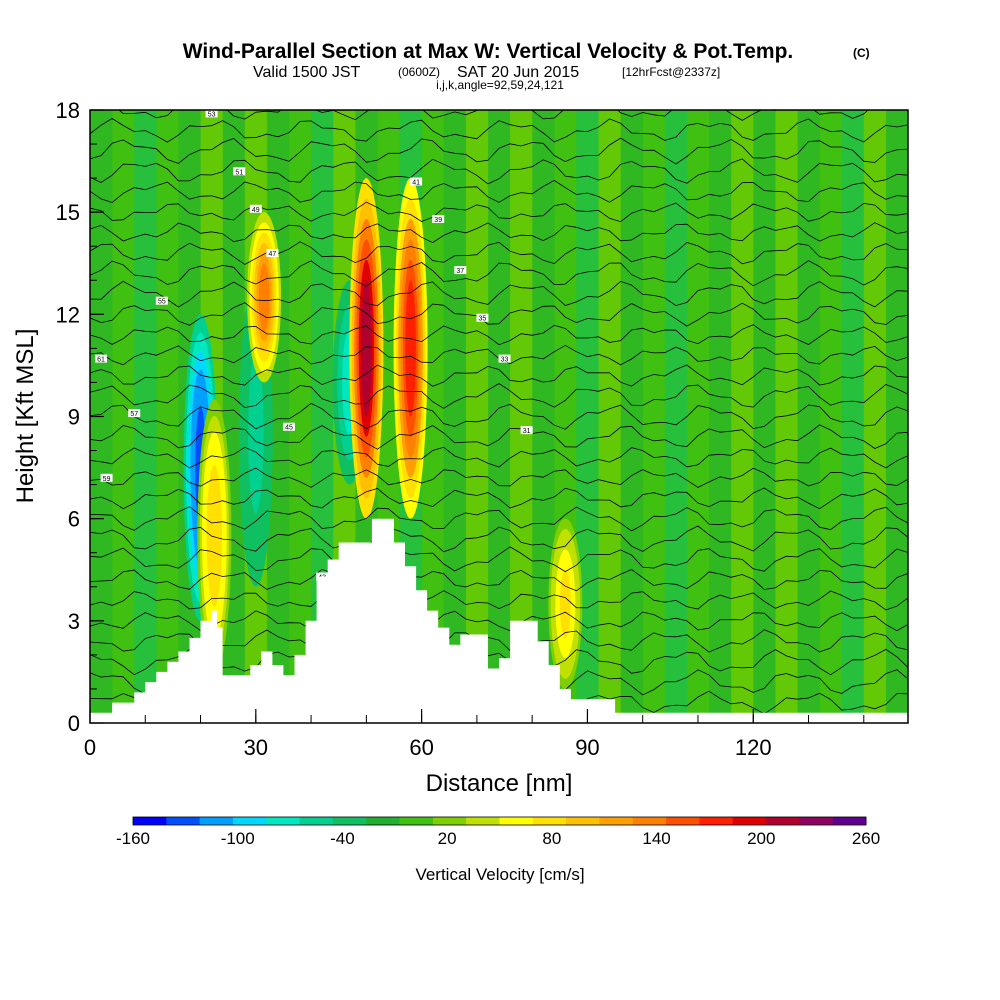 Image resolution: width=1000 pixels, height=1000 pixels. I want to click on colorbar-tick-label: 260, so click(866, 838).